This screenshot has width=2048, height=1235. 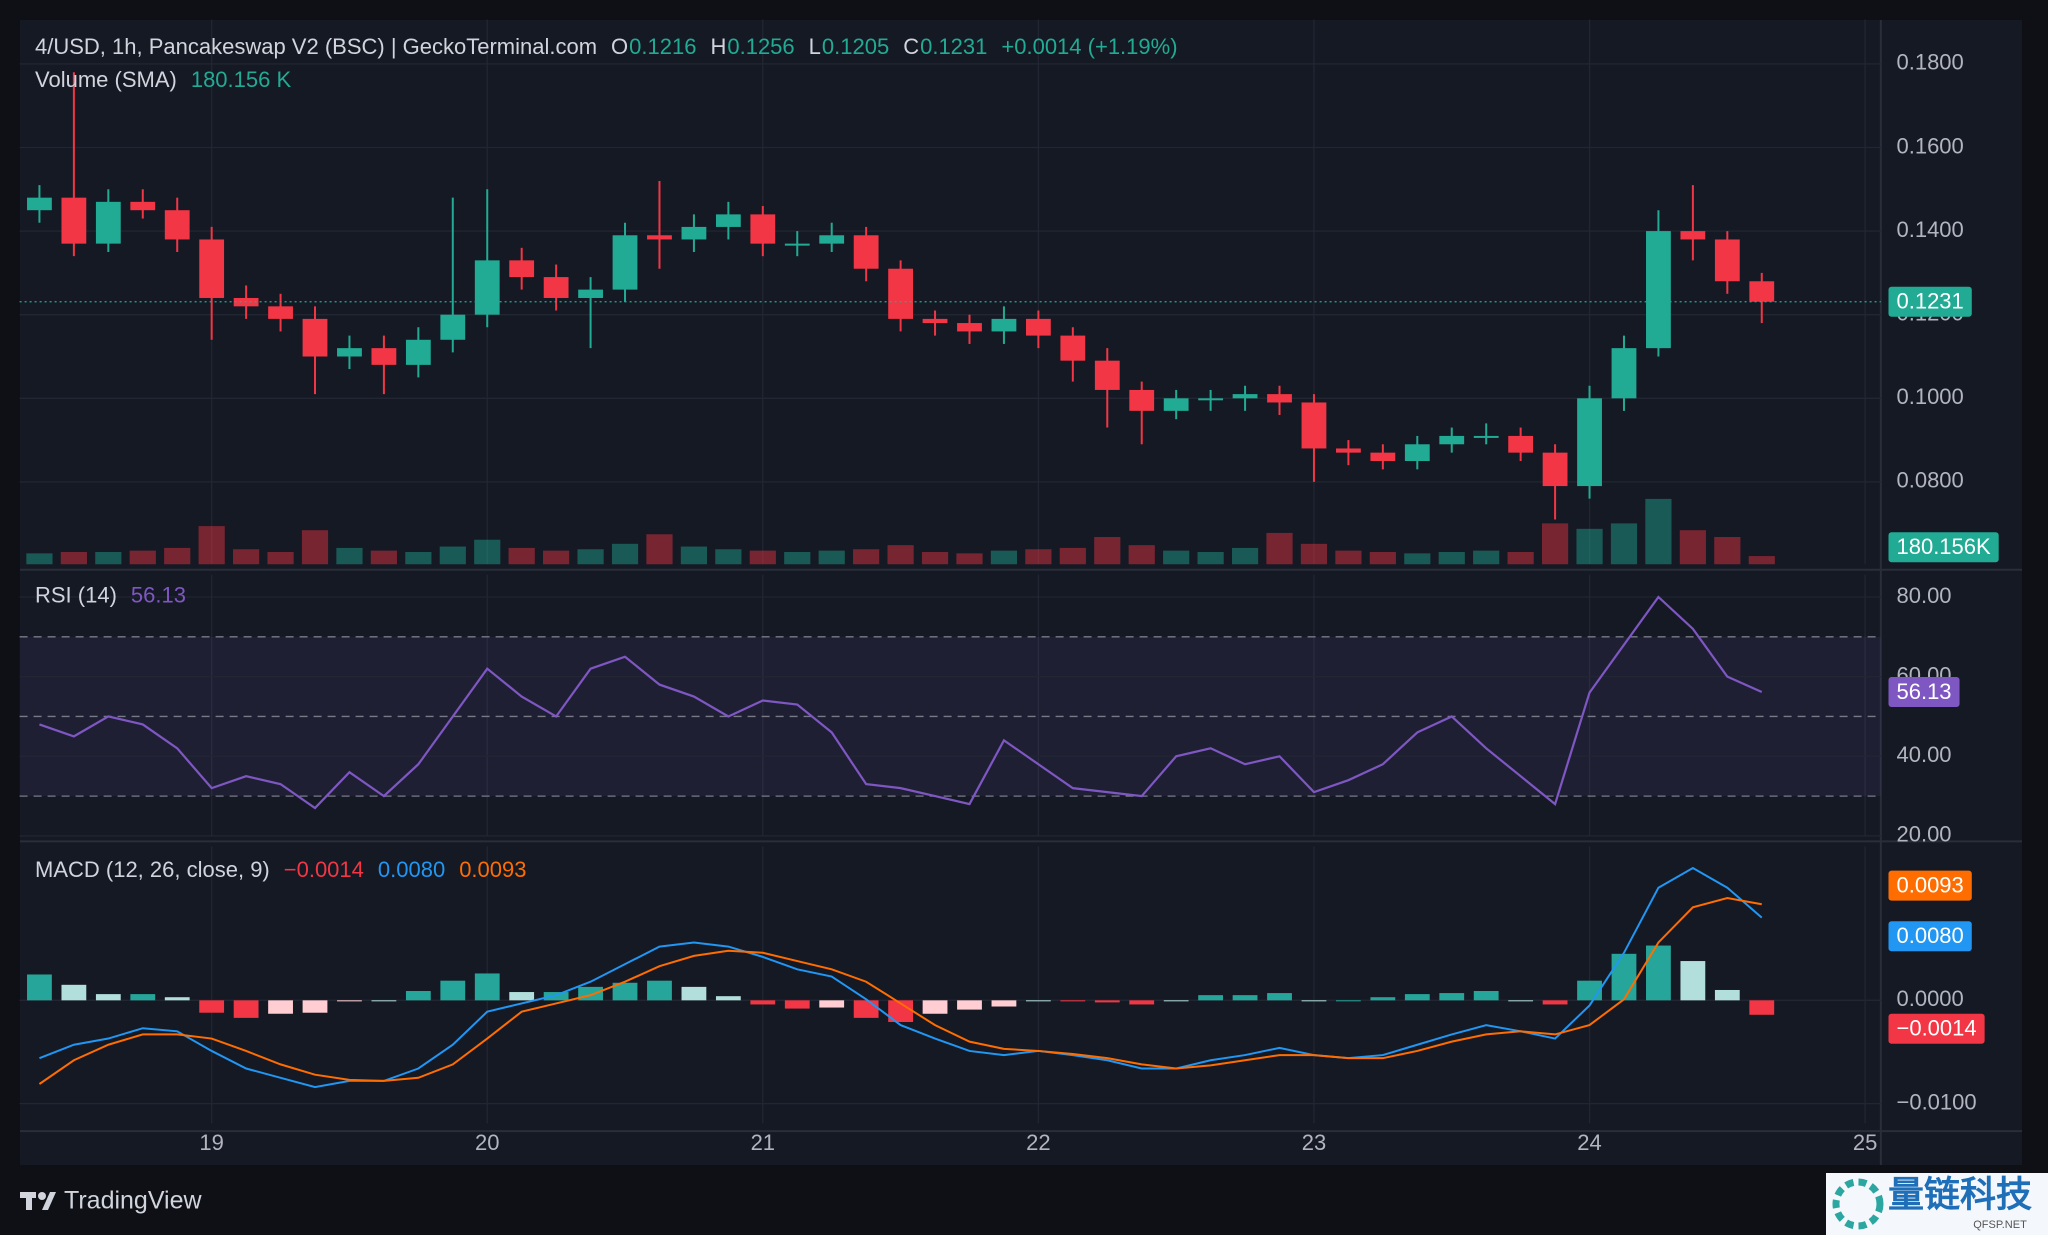 What do you see at coordinates (241, 79) in the screenshot?
I see `volume-sma: 180.156 K` at bounding box center [241, 79].